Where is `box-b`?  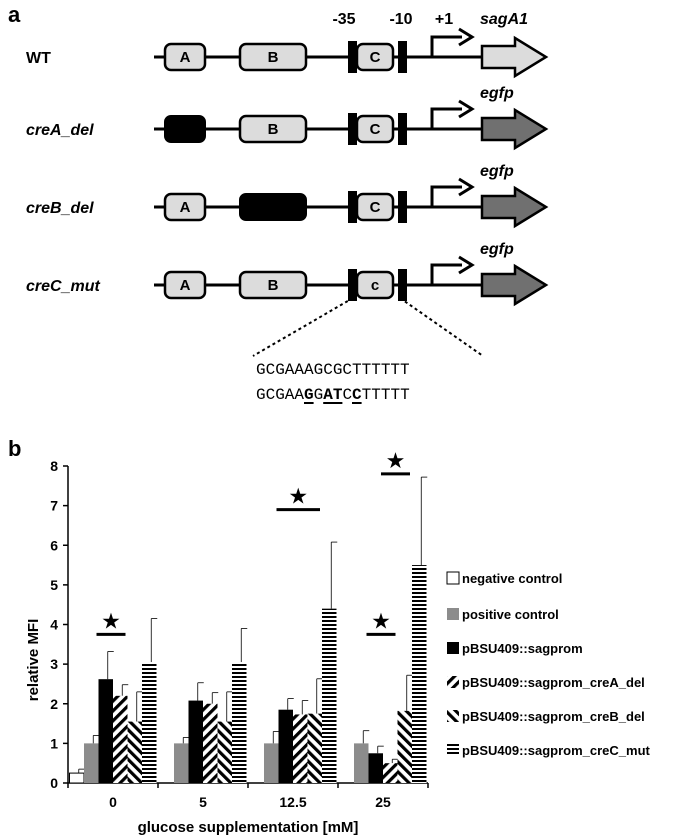 box-b is located at coordinates (273, 129).